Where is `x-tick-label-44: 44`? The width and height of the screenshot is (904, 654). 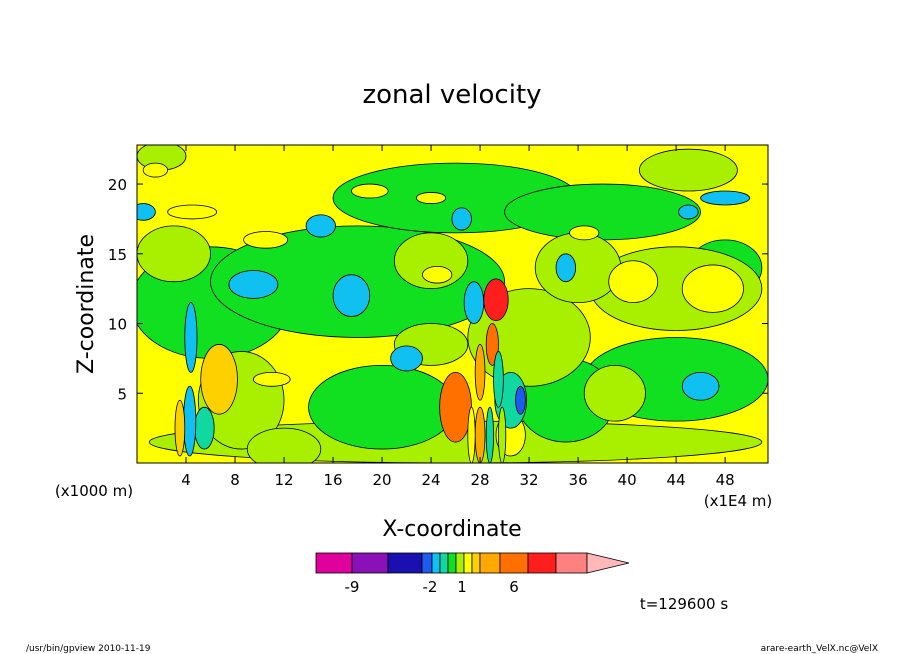
x-tick-label-44: 44 is located at coordinates (676, 480).